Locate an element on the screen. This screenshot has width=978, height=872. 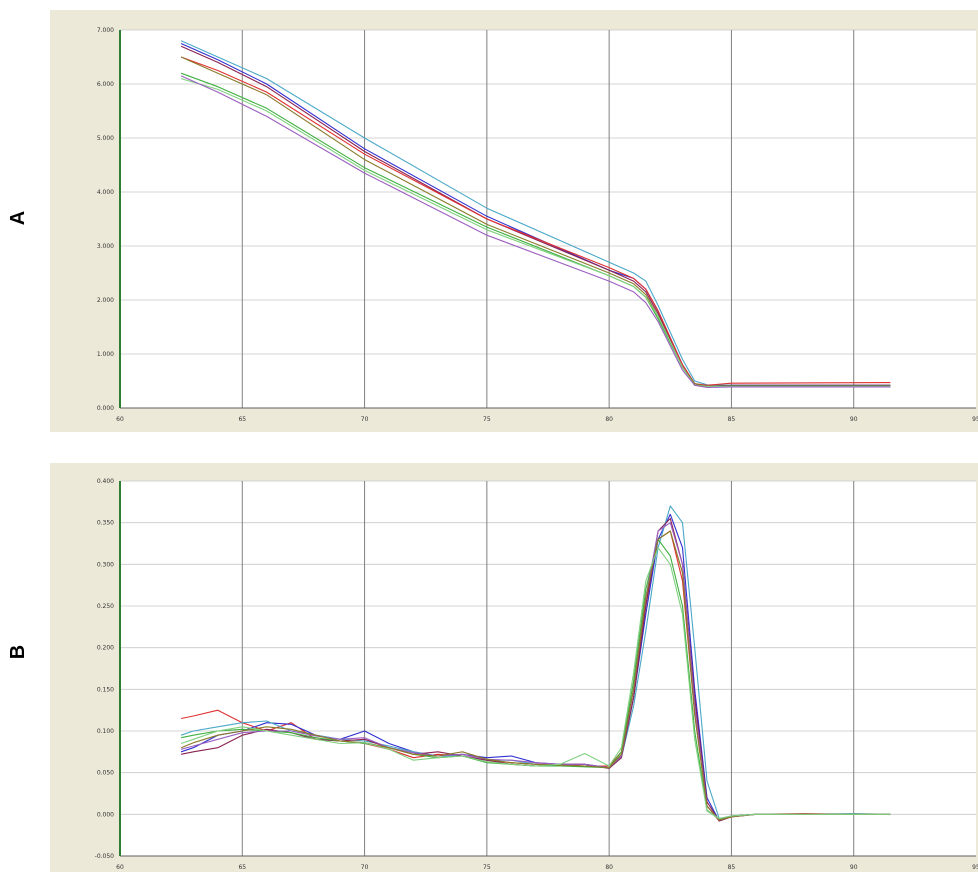
y-tick-label: 3.000 is located at coordinates (105, 246).